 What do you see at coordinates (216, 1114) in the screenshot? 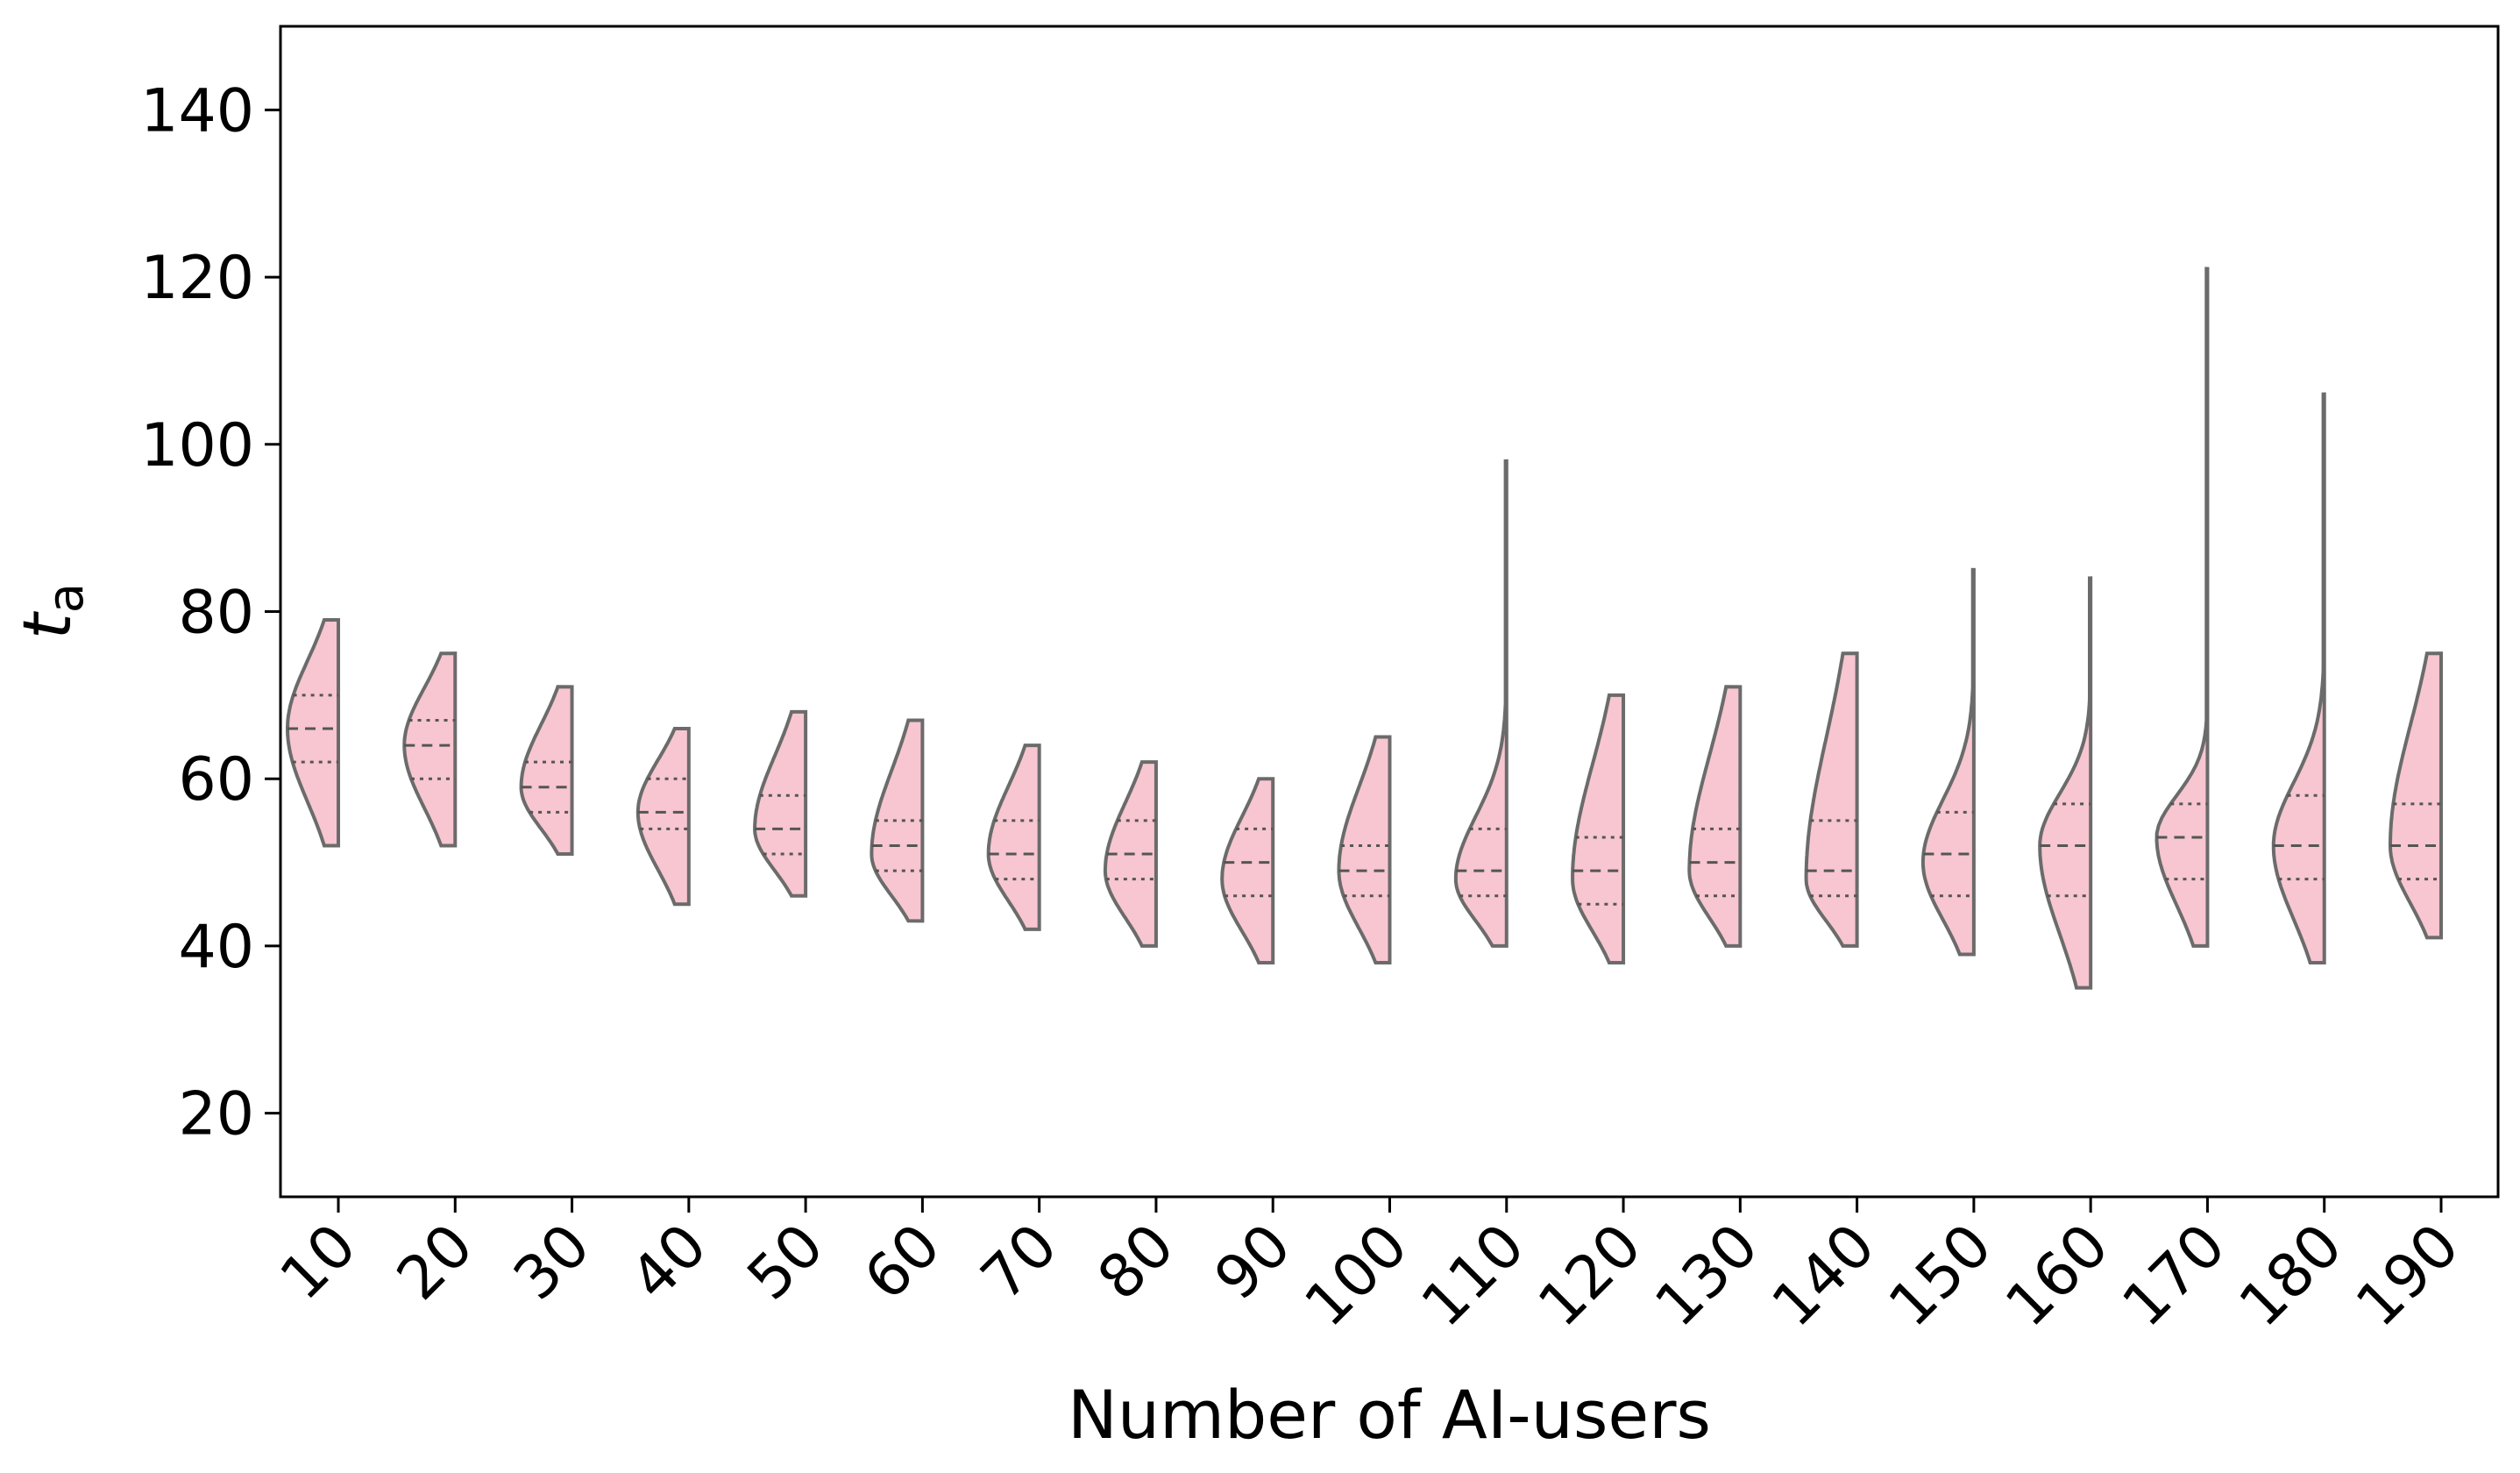
I see `y-tick-label: 20` at bounding box center [216, 1114].